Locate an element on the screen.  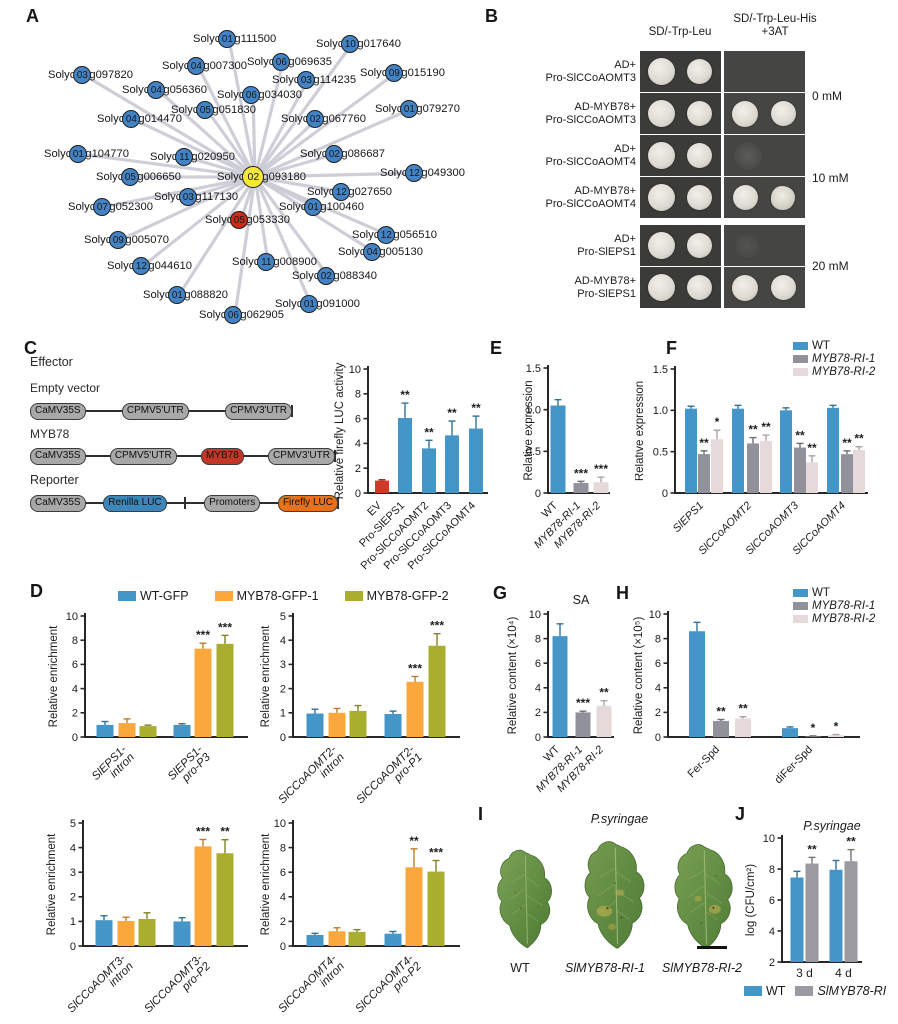
legend-item: WT-GFP is located at coordinates (153, 596).